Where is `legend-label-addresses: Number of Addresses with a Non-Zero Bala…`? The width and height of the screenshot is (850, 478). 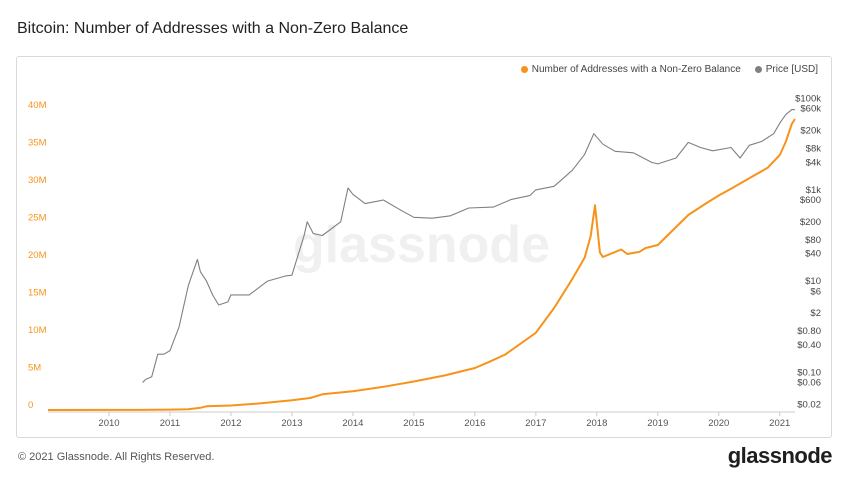
legend-label-addresses: Number of Addresses with a Non-Zero Bala… is located at coordinates (636, 69).